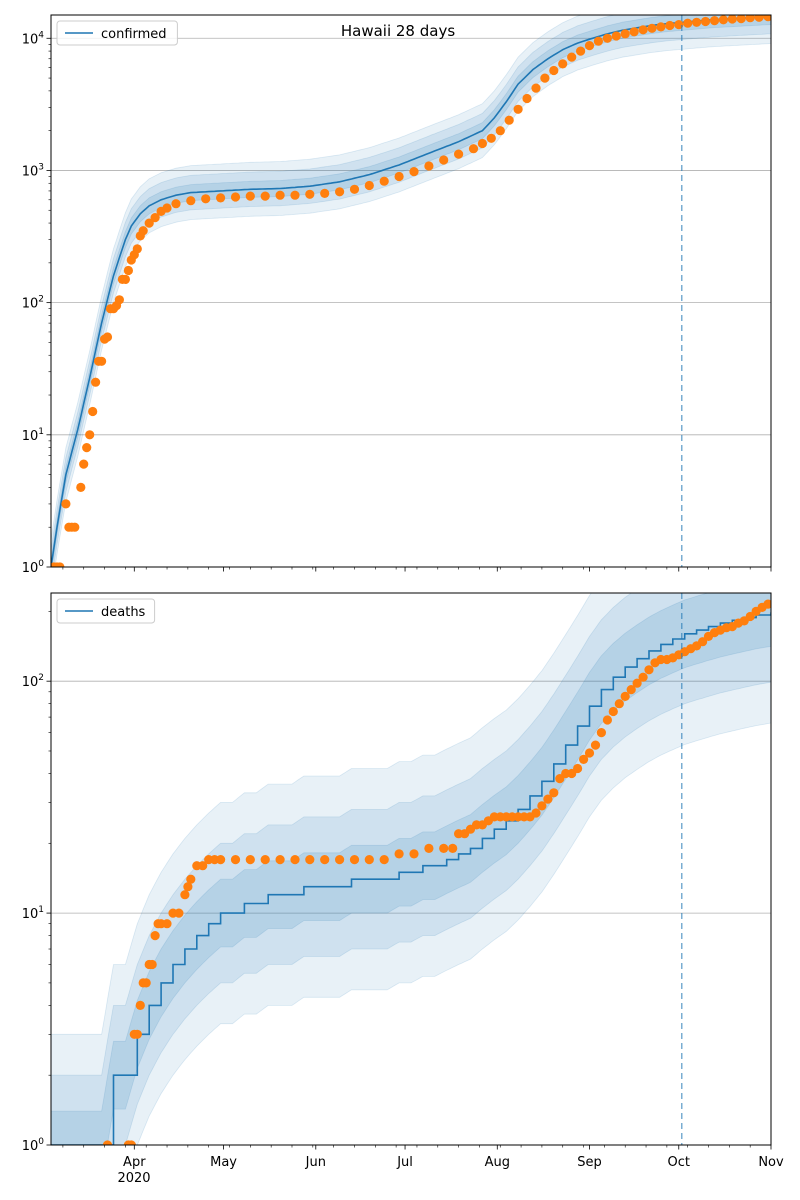  What do you see at coordinates (33, 913) in the screenshot?
I see `deaths-y-tick-label: 10¹` at bounding box center [33, 913].